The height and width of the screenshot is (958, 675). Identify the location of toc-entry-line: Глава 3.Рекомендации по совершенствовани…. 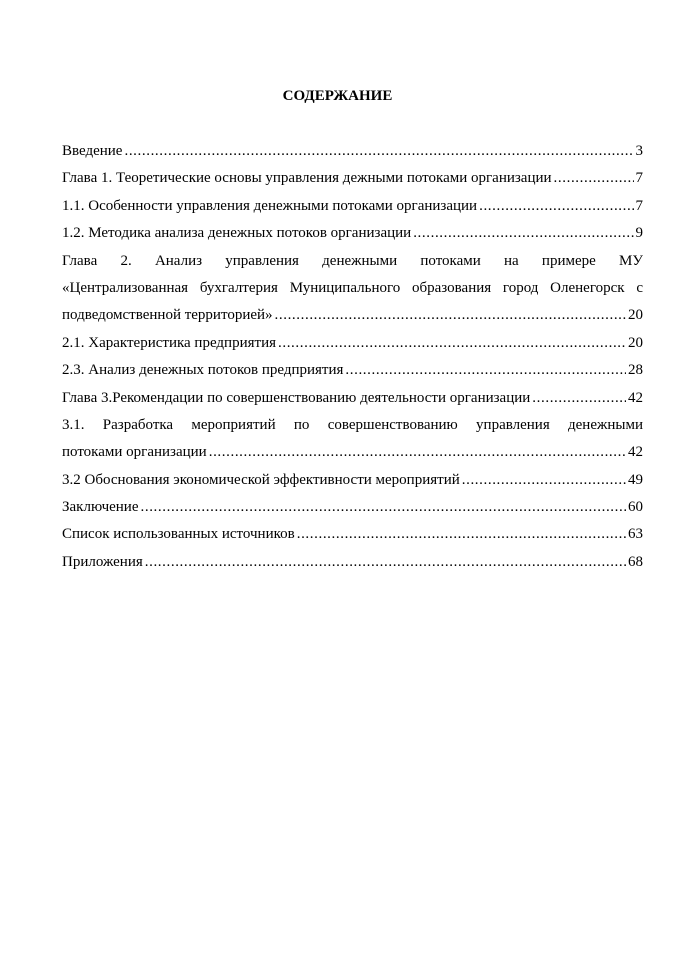
(352, 401).